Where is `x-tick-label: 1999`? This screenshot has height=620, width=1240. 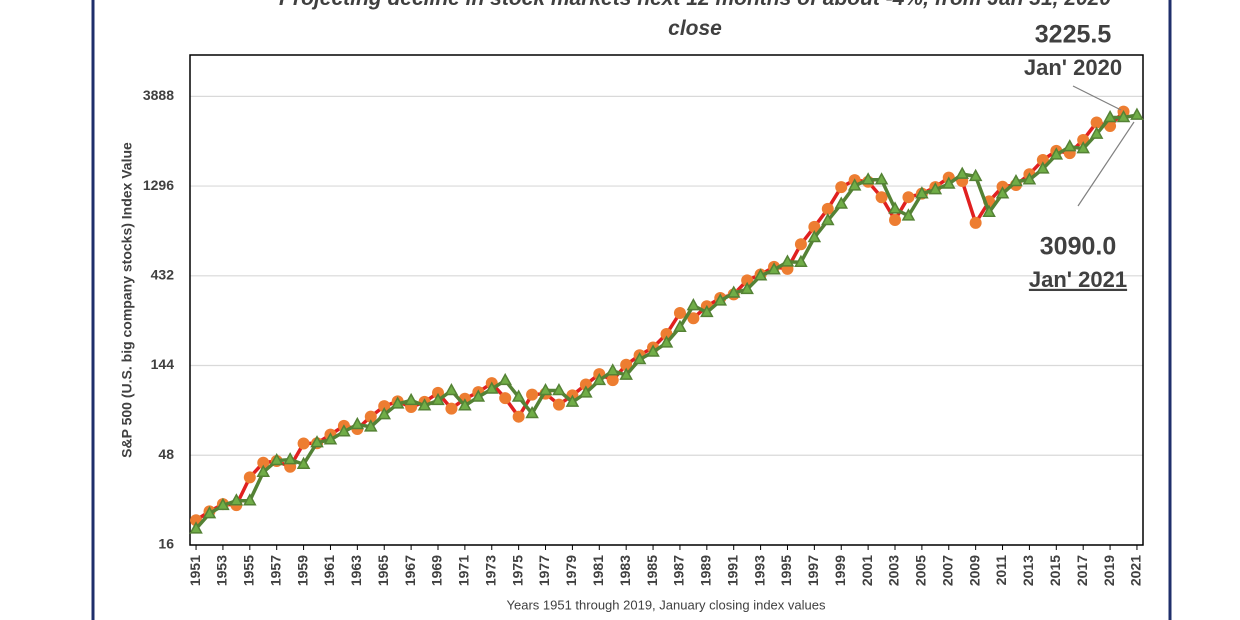
x-tick-label: 1999 is located at coordinates (840, 570).